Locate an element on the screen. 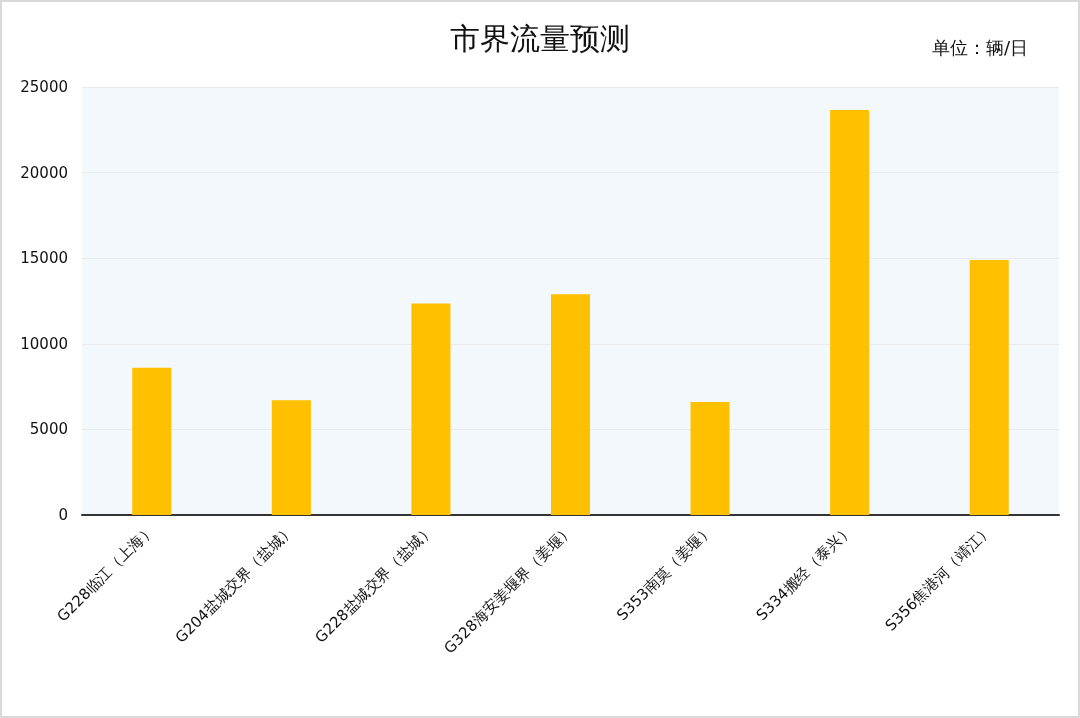 Image resolution: width=1080 pixels, height=718 pixels. y-tick-label: 0 is located at coordinates (63, 515).